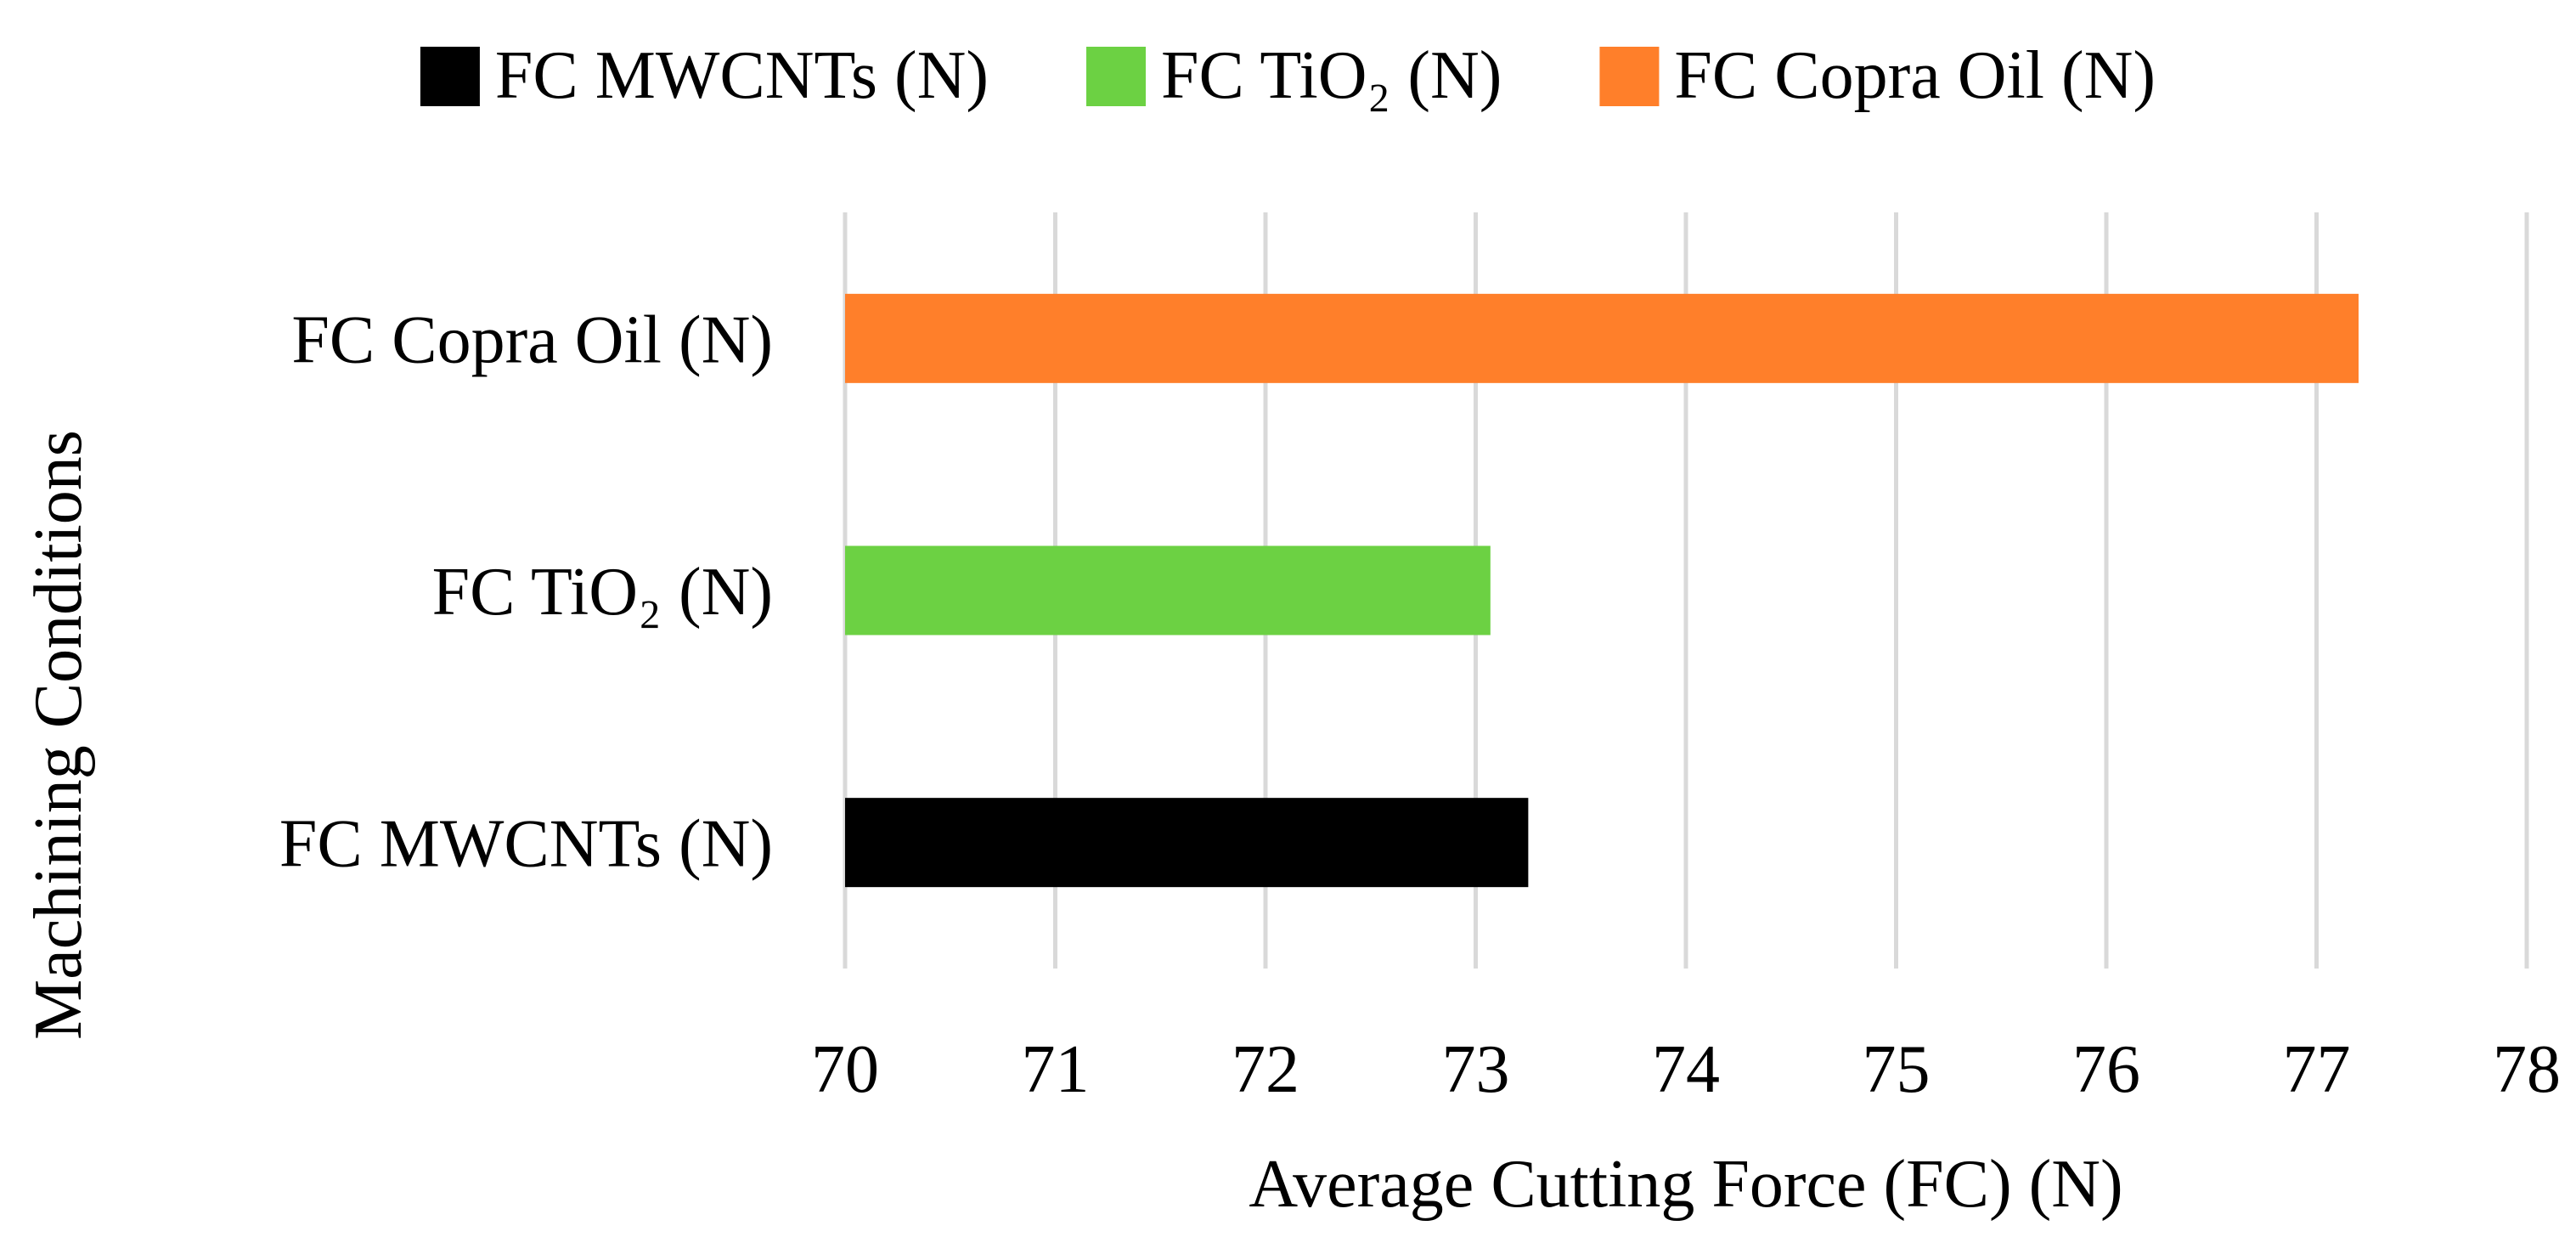 This screenshot has width=2576, height=1237. What do you see at coordinates (602, 592) in the screenshot?
I see `y-category-label: FC TiO₂ (N)` at bounding box center [602, 592].